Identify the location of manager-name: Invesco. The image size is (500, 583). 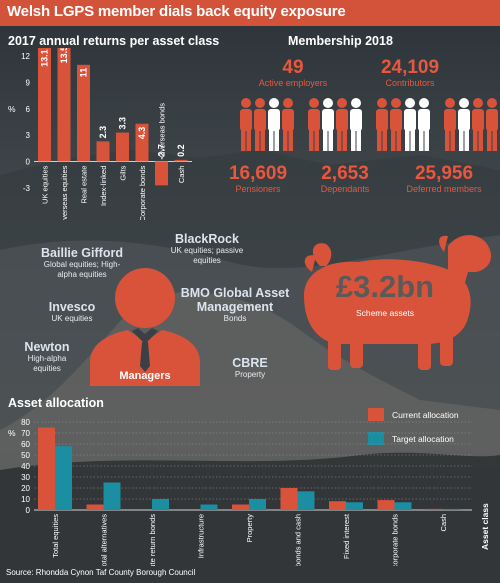
(72, 307).